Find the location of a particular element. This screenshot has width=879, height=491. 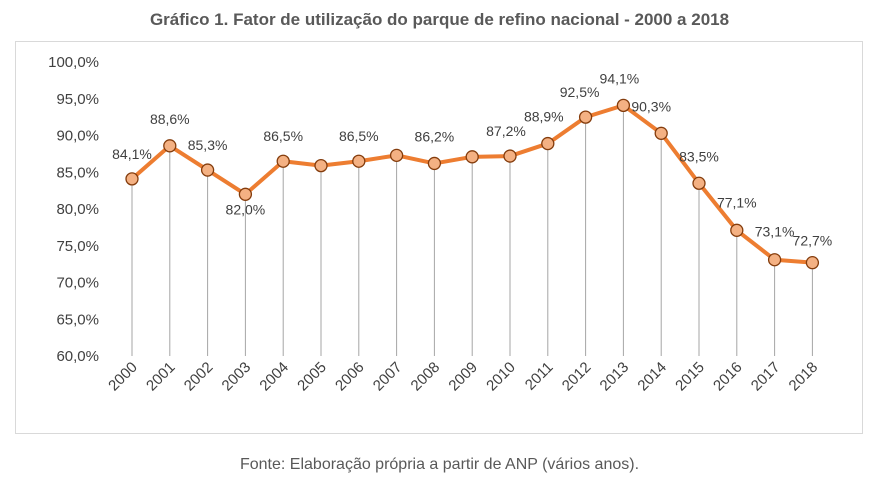

data-label: 87,2% is located at coordinates (506, 131).